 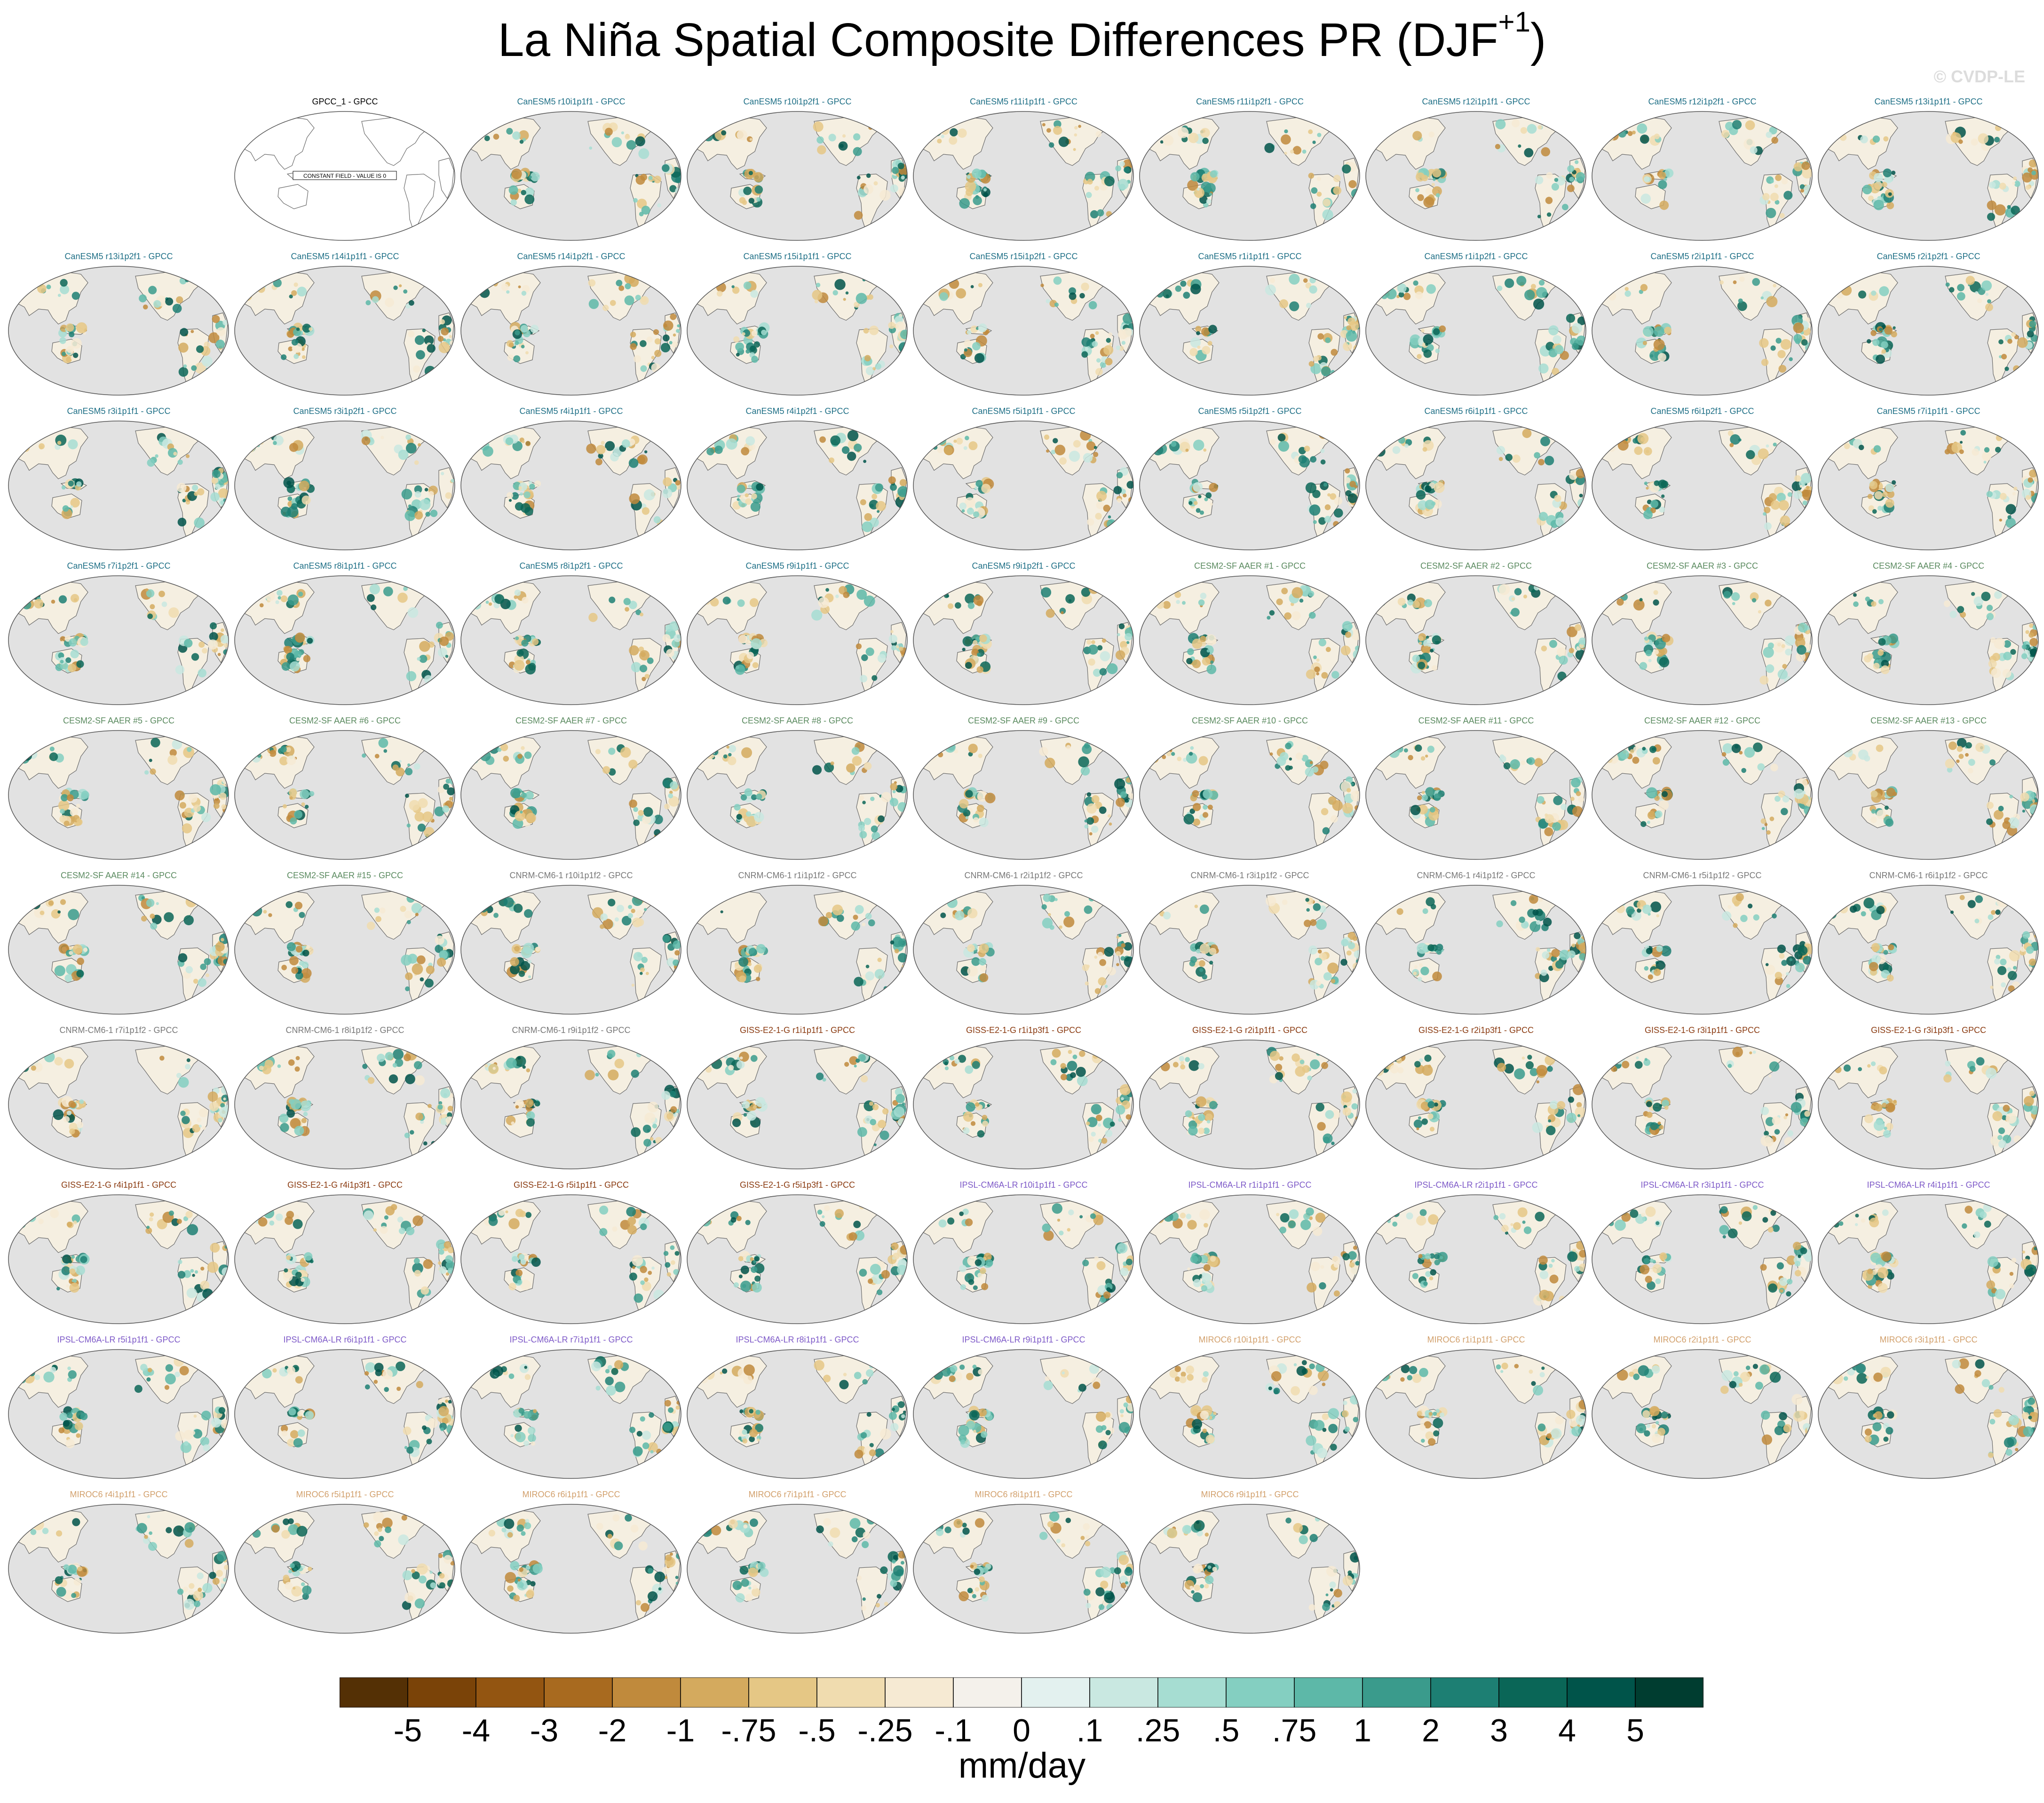 I want to click on panel-title: MIROC6 r7i1p1f1 - GPCC, so click(x=797, y=1494).